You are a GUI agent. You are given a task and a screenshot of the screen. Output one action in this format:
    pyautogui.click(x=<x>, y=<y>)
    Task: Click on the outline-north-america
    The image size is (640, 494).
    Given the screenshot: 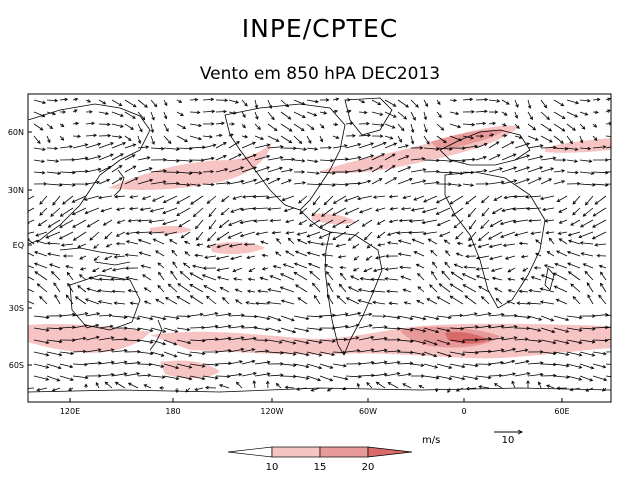 What is the action you would take?
    pyautogui.click(x=285, y=157)
    